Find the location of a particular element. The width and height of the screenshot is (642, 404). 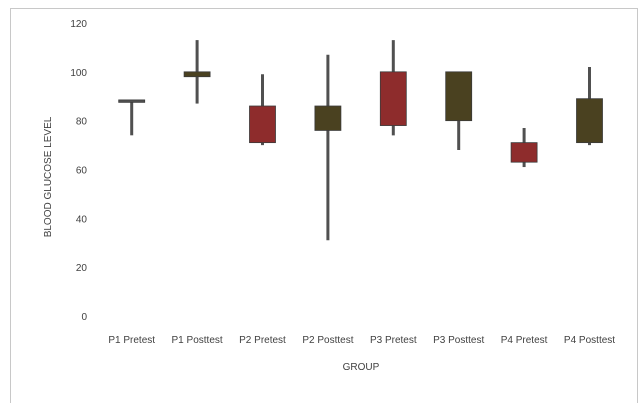

y-tick-label: 120 is located at coordinates (78, 24).